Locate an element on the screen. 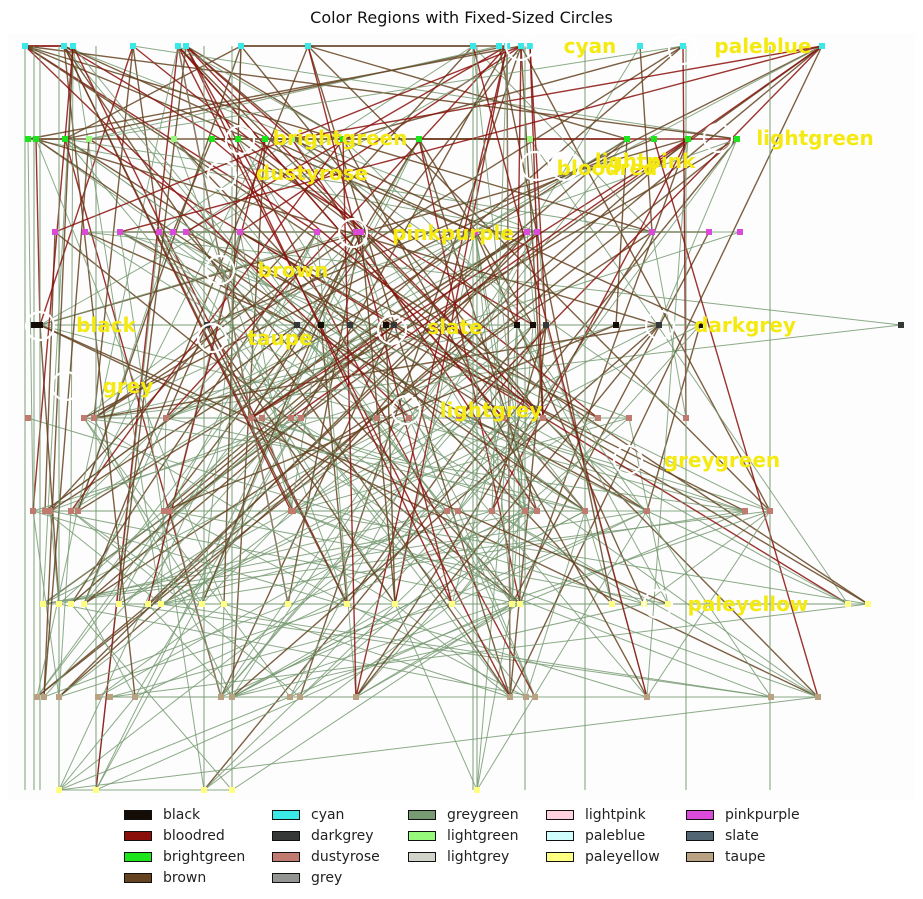  region-label-brightgreen: brightgreen is located at coordinates (340, 138).